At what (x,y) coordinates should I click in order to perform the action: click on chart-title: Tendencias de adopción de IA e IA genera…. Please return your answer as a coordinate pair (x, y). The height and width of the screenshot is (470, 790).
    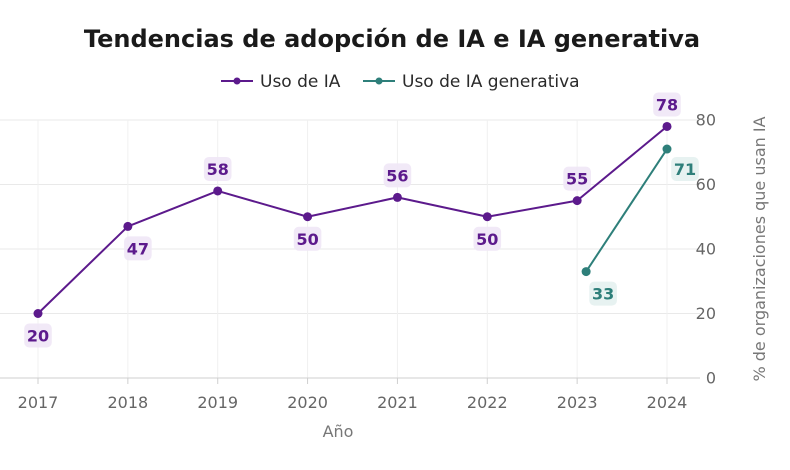
    Looking at the image, I should click on (392, 39).